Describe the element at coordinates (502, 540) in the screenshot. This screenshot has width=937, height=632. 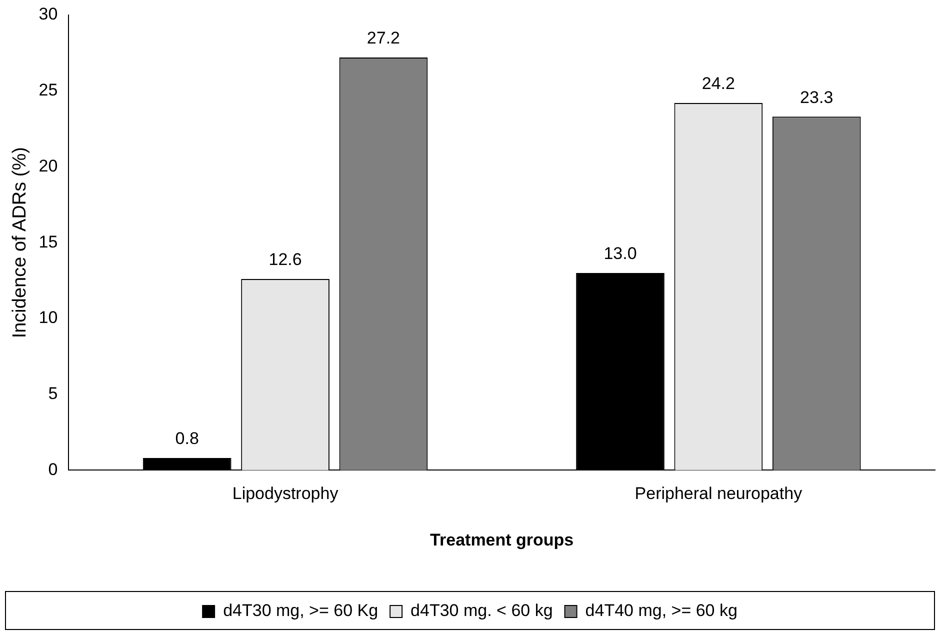
I see `x-axis-title: Treatment groups` at that location.